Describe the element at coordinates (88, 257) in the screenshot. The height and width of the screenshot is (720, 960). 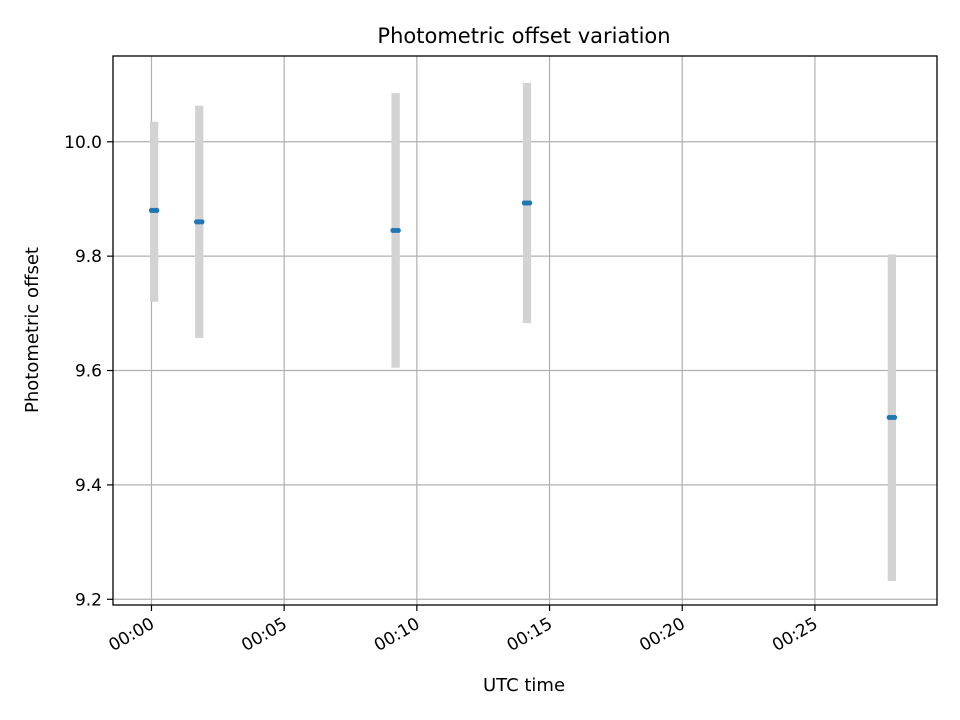
I see `y-tick-label: 9.8` at that location.